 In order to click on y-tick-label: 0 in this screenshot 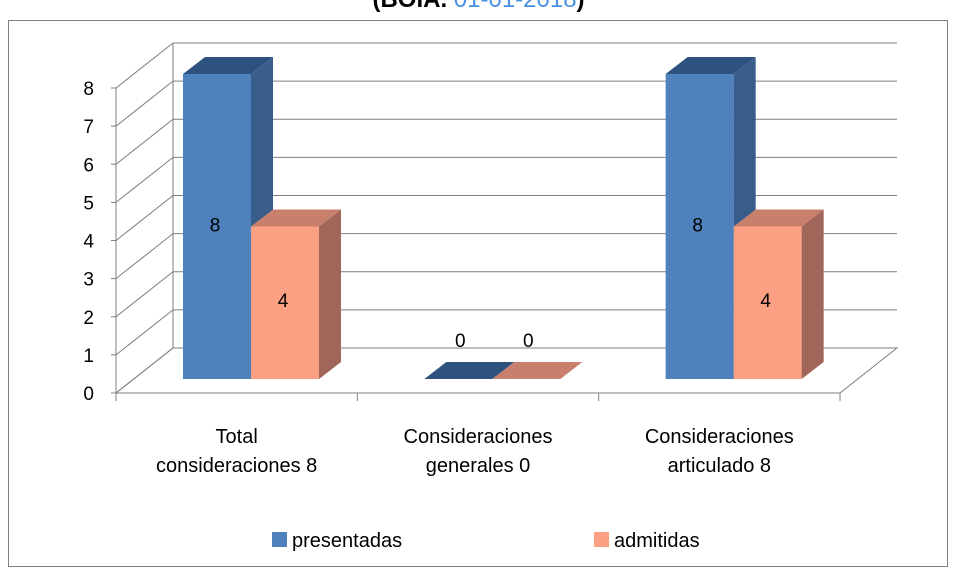, I will do `click(88, 394)`.